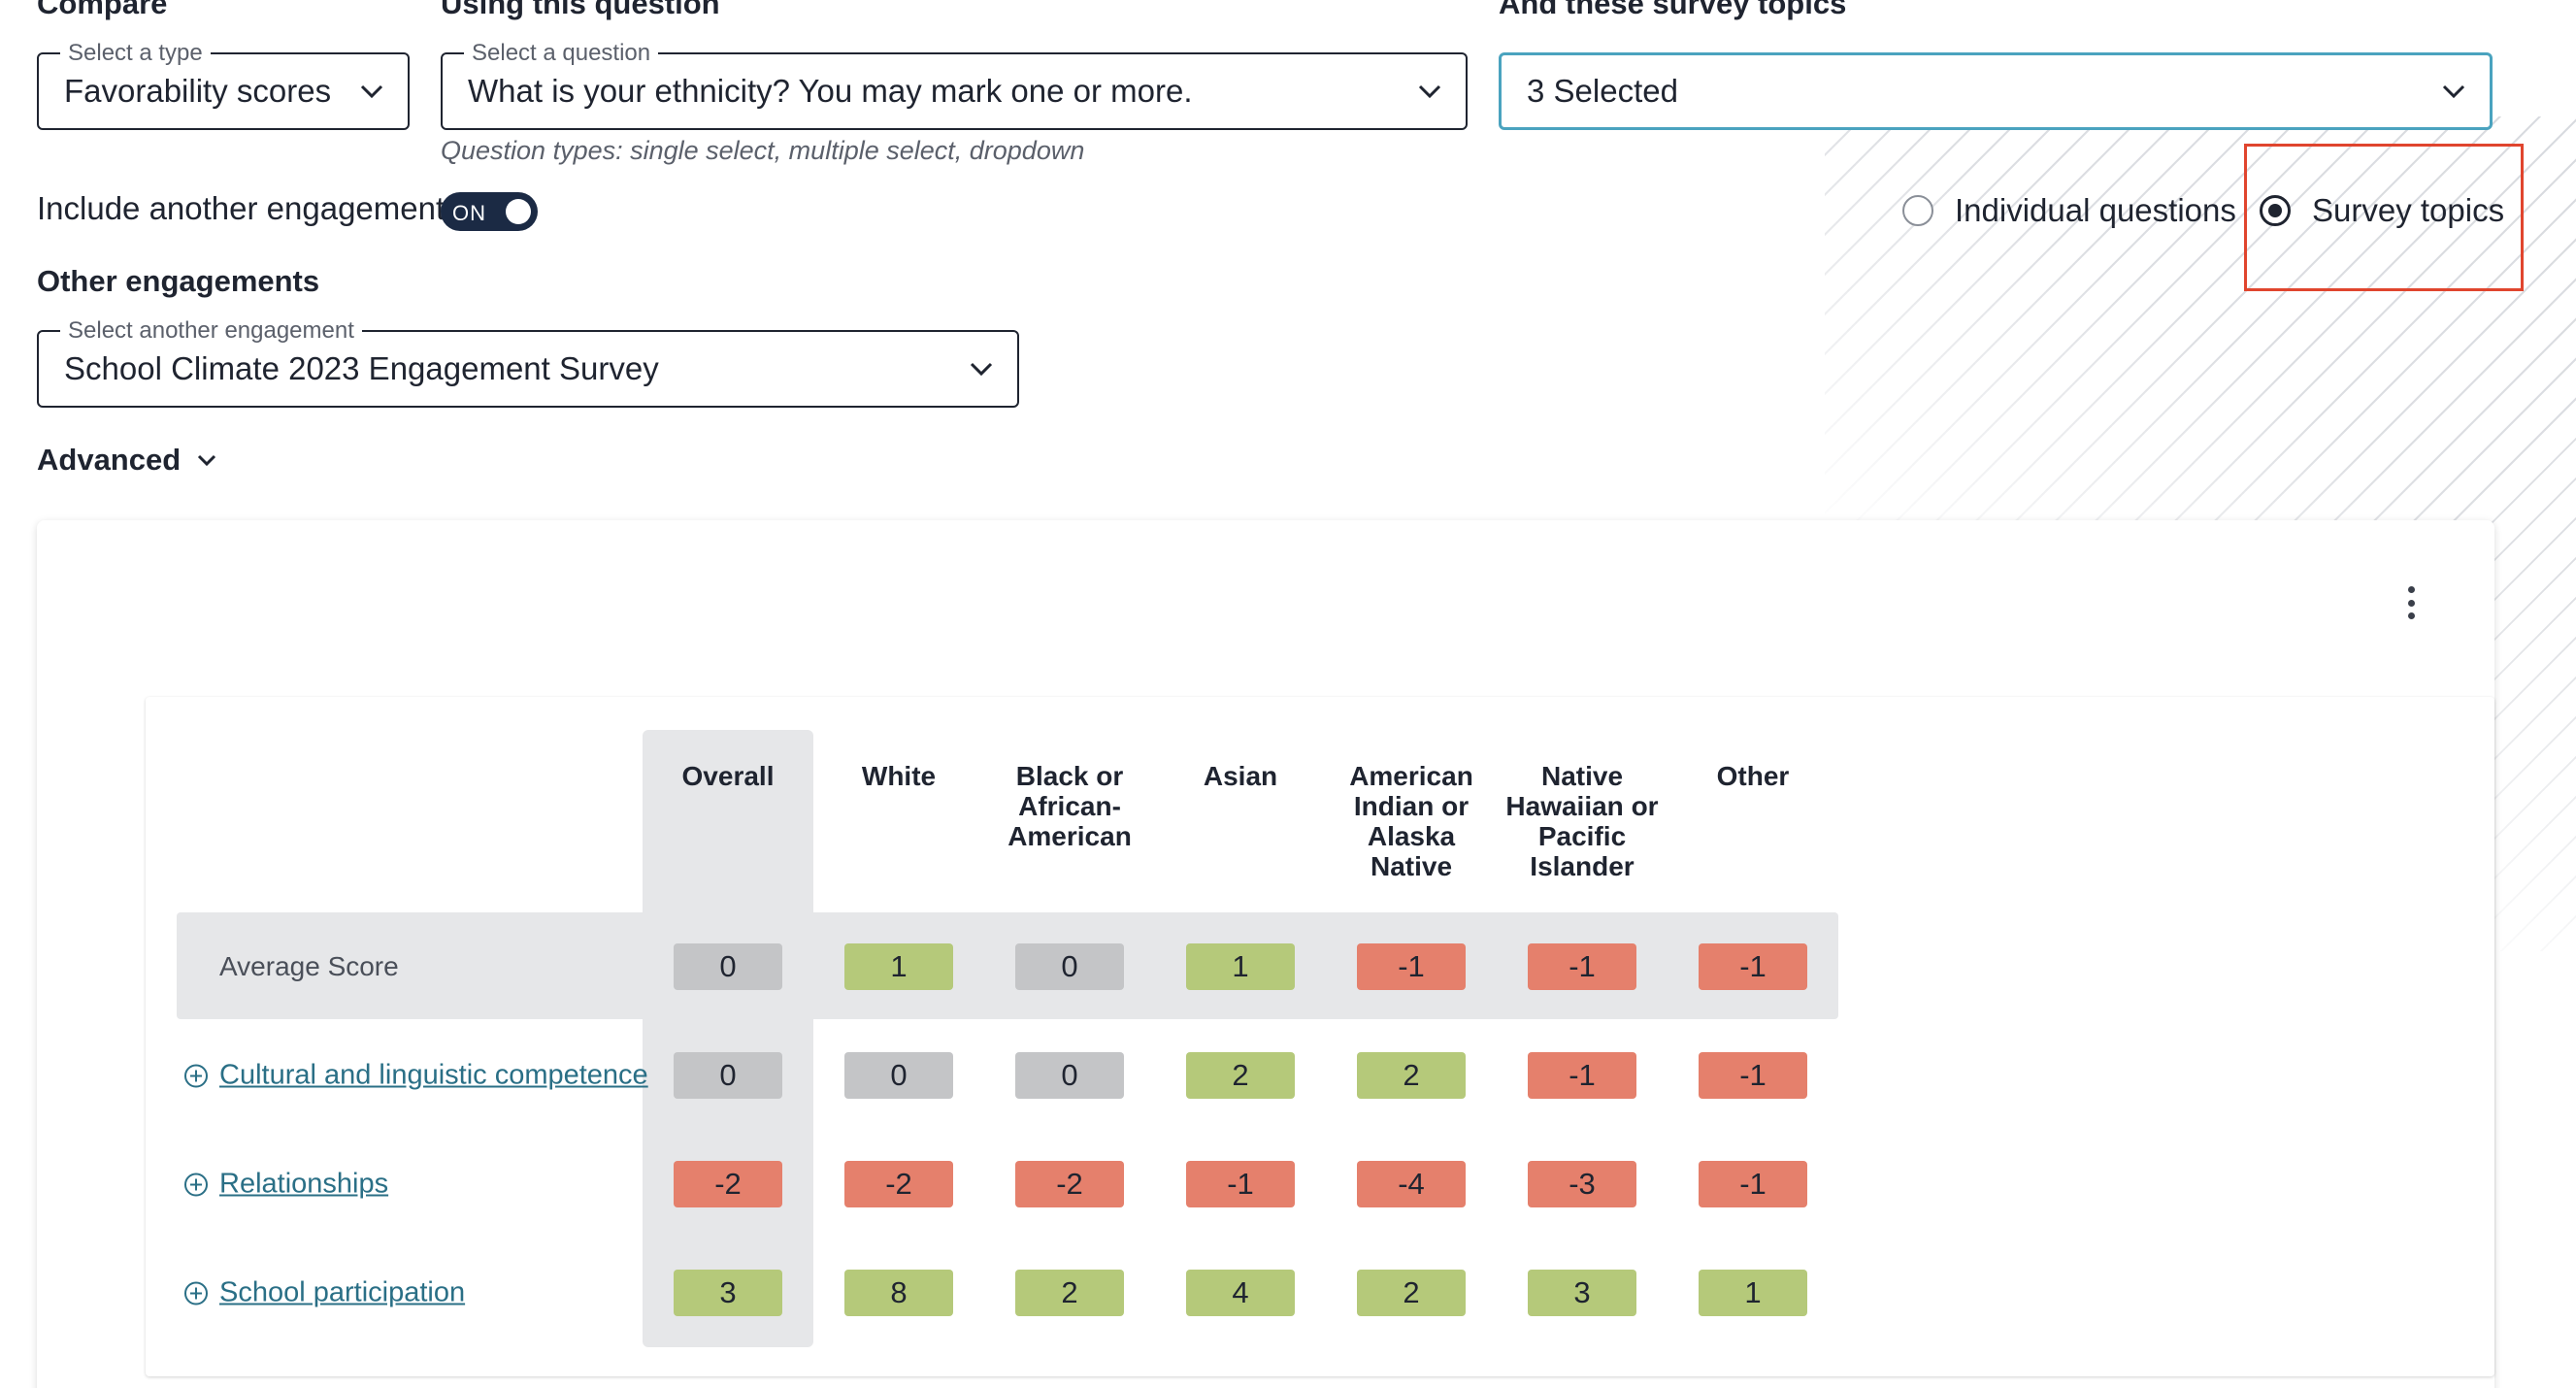  I want to click on row-topic-link: Relationships, so click(286, 1185).